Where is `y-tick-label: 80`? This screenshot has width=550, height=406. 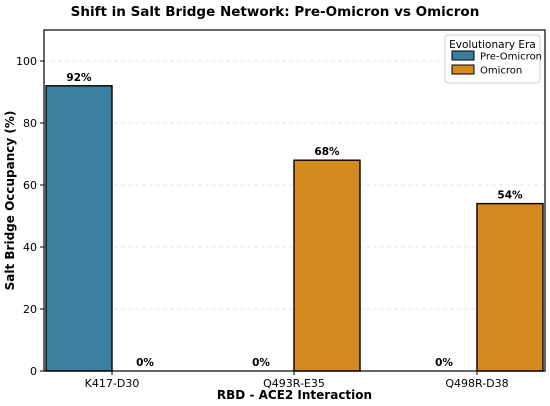
y-tick-label: 80 is located at coordinates (30, 123).